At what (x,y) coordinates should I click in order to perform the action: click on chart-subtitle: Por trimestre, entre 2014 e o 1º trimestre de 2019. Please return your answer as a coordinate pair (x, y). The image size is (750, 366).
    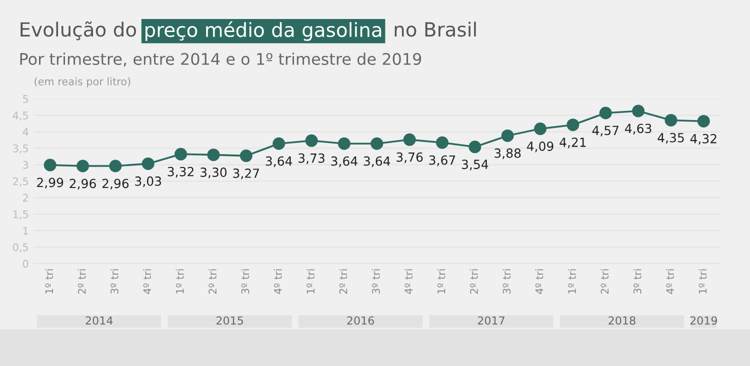
    Looking at the image, I should click on (221, 59).